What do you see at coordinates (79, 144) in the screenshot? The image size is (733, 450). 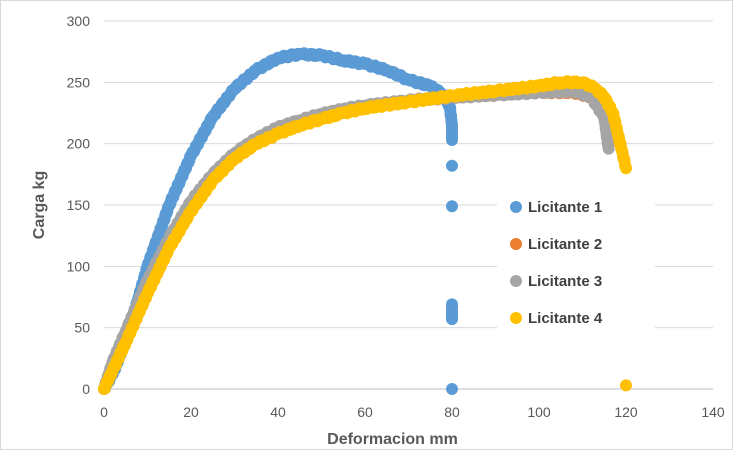 I see `y-tick-label: 200` at bounding box center [79, 144].